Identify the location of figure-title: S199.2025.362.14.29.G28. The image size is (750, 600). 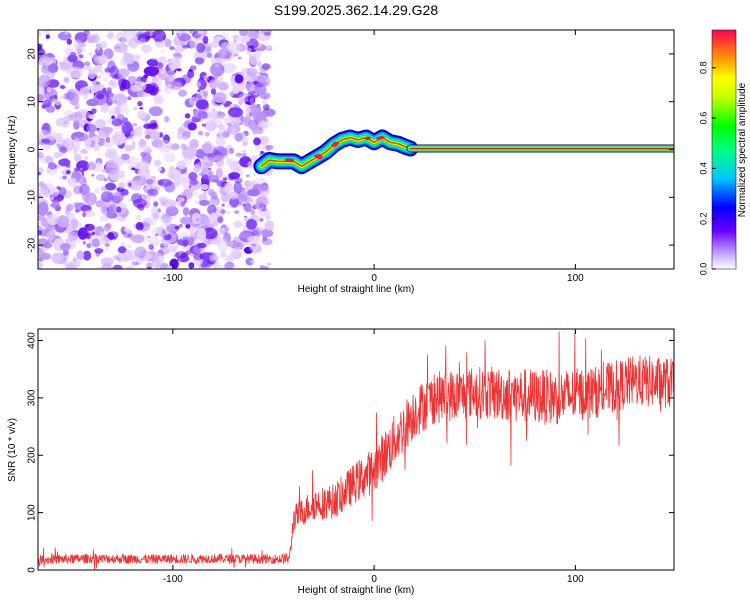
(356, 10).